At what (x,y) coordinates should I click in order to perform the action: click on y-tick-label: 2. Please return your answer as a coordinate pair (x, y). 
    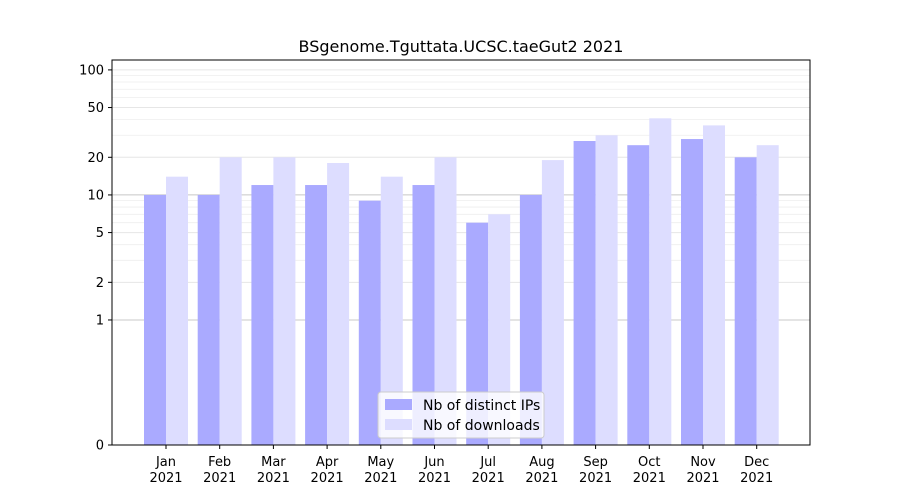
    Looking at the image, I should click on (100, 283).